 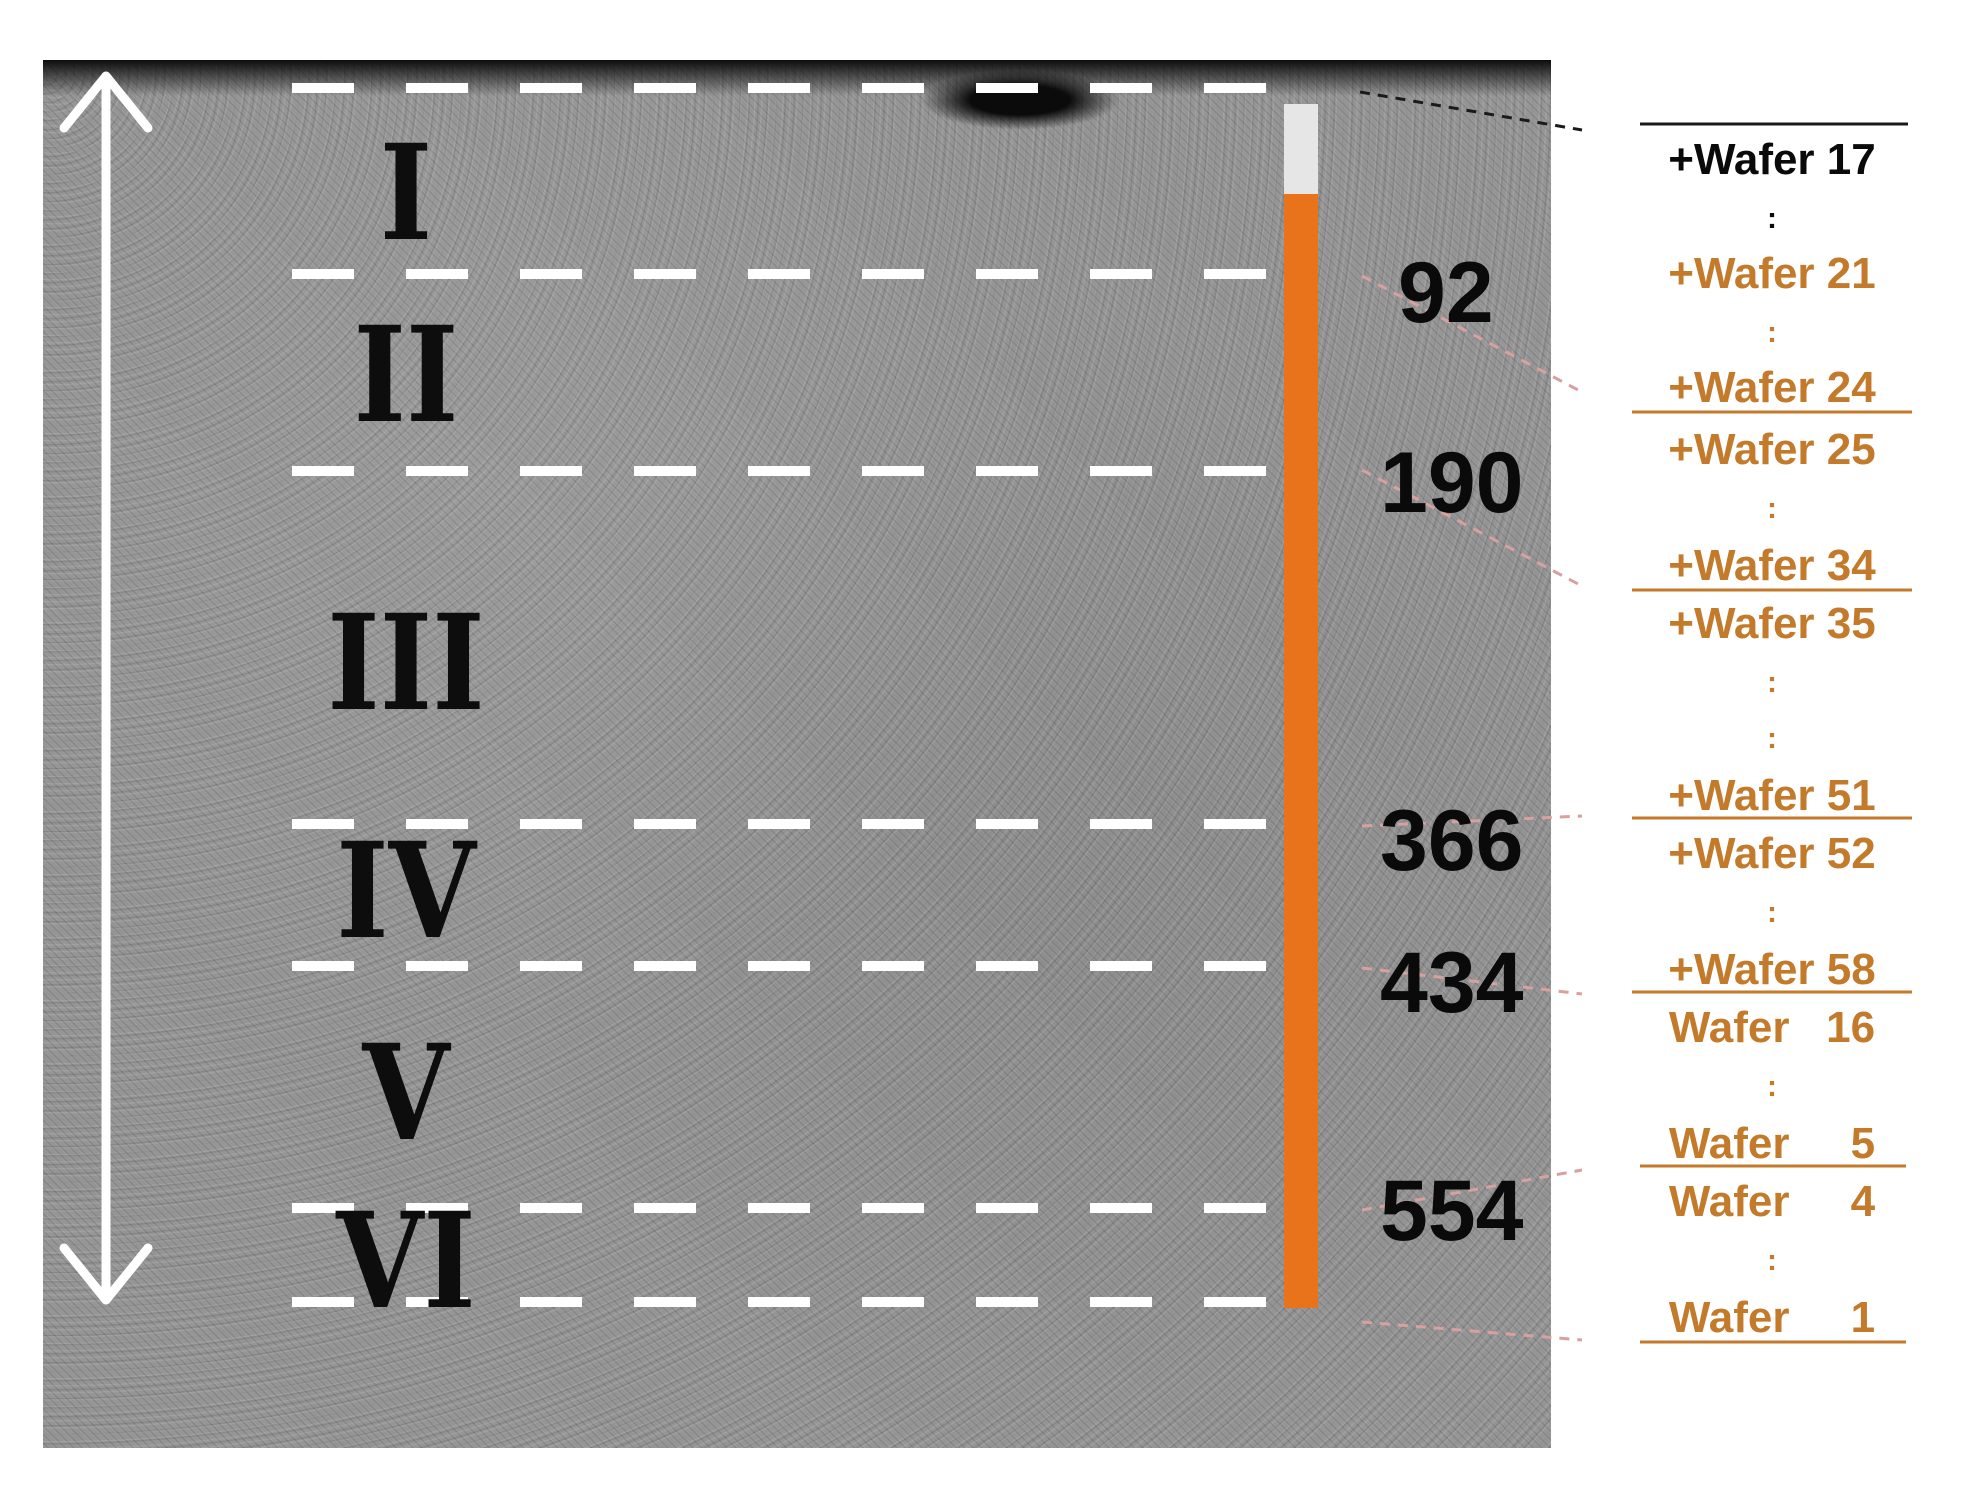 I want to click on wafer-label: +Wafer 24, so click(x=1772, y=388).